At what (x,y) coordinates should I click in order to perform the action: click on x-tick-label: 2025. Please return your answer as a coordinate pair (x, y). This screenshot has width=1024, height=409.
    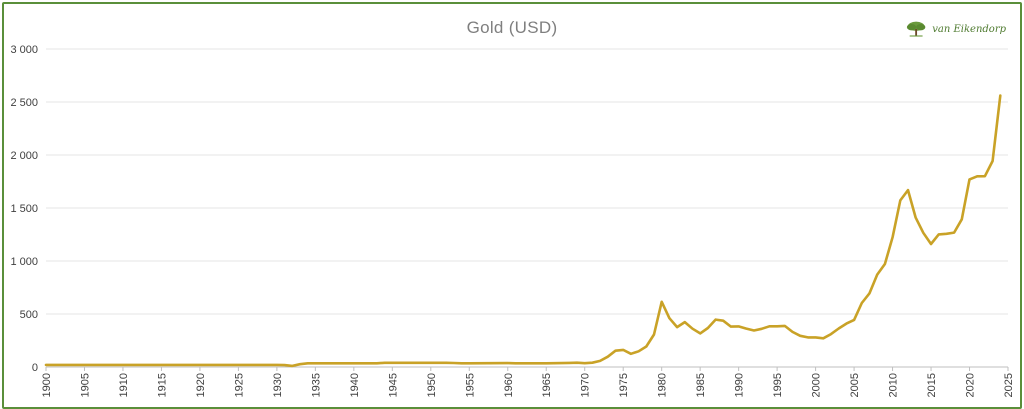
    Looking at the image, I should click on (1009, 385).